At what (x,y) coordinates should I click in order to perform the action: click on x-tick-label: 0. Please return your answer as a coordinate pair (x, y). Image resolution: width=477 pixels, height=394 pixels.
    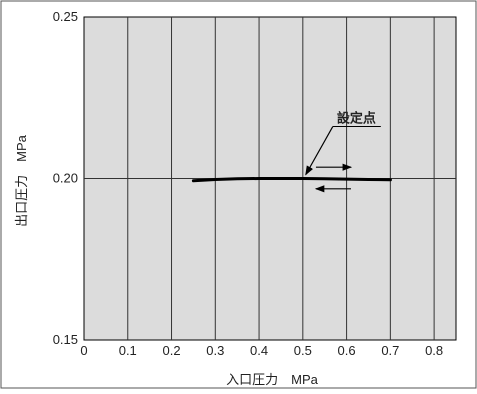
    Looking at the image, I should click on (83, 350).